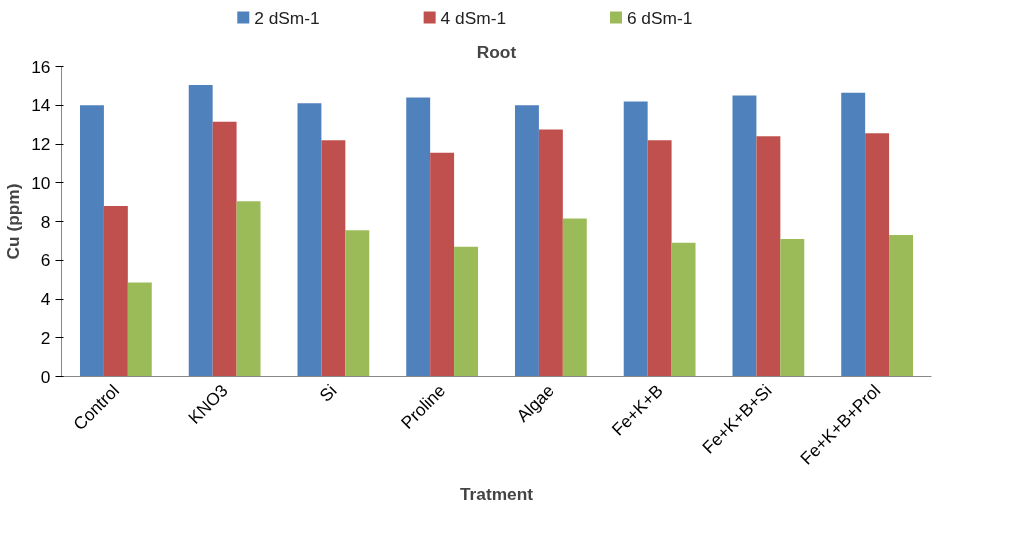 This screenshot has width=1036, height=538. What do you see at coordinates (41, 105) in the screenshot?
I see `y-tick-label: 14` at bounding box center [41, 105].